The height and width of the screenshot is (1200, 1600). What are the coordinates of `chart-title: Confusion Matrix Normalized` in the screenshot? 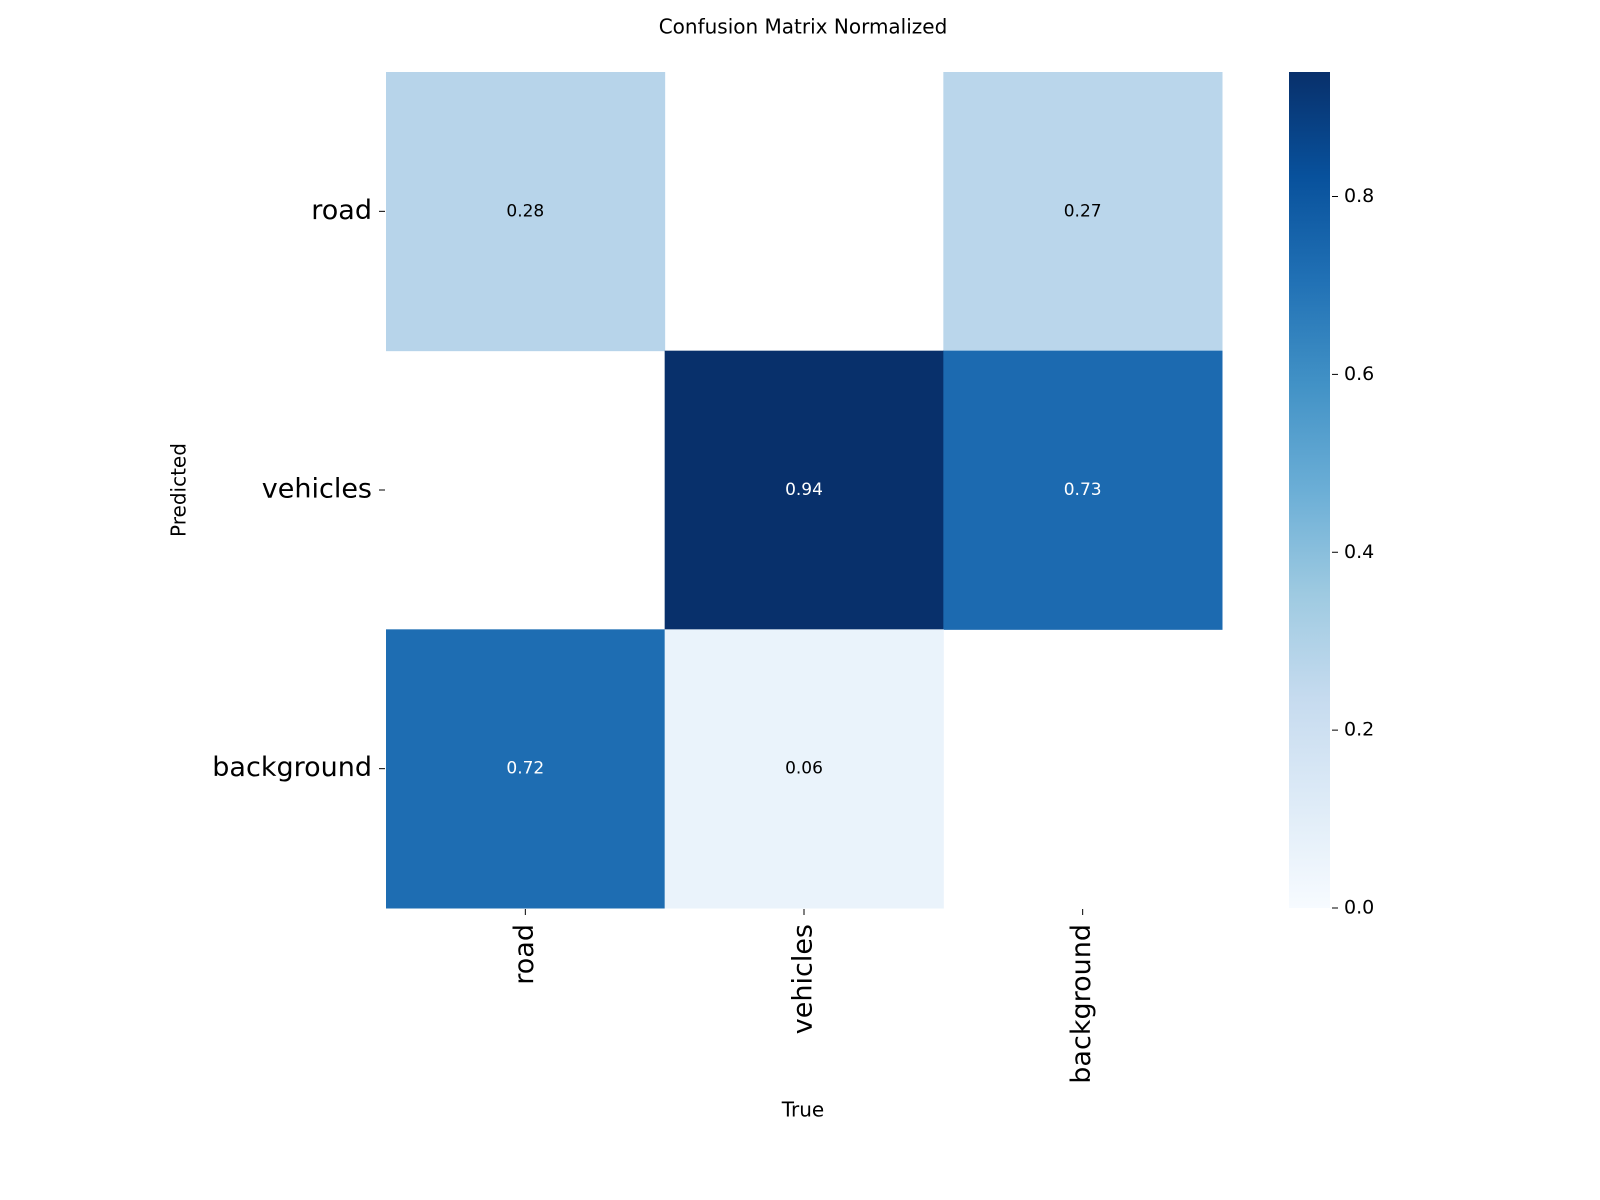 It's located at (803, 27).